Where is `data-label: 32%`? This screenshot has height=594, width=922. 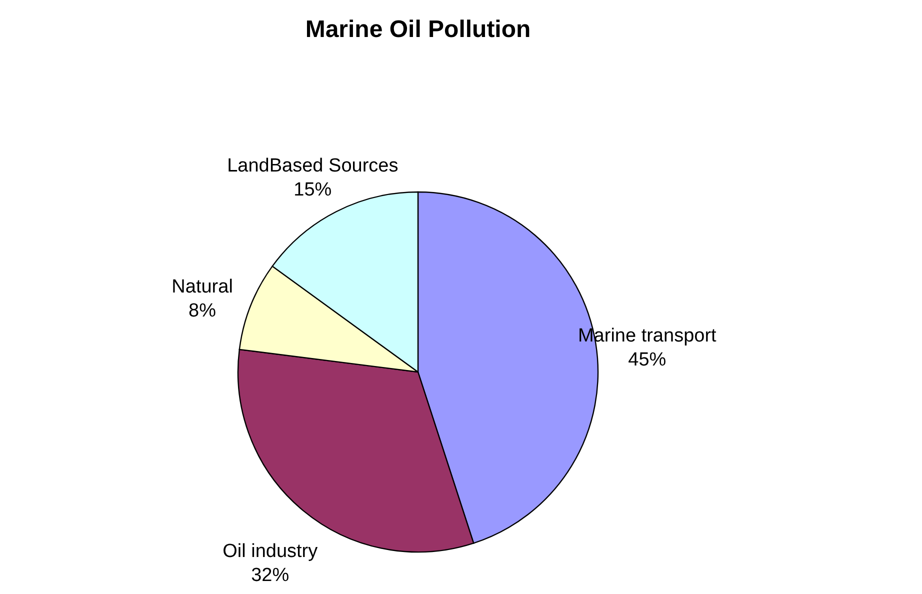
data-label: 32% is located at coordinates (270, 575).